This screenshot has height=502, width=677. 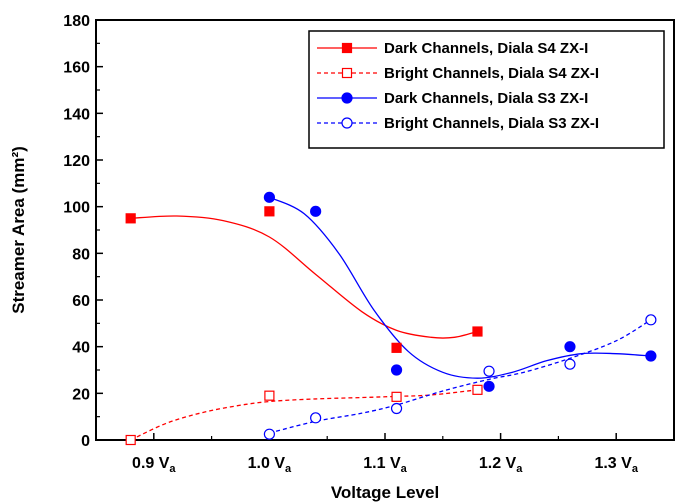 What do you see at coordinates (81, 348) in the screenshot?
I see `y-tick-label: 40` at bounding box center [81, 348].